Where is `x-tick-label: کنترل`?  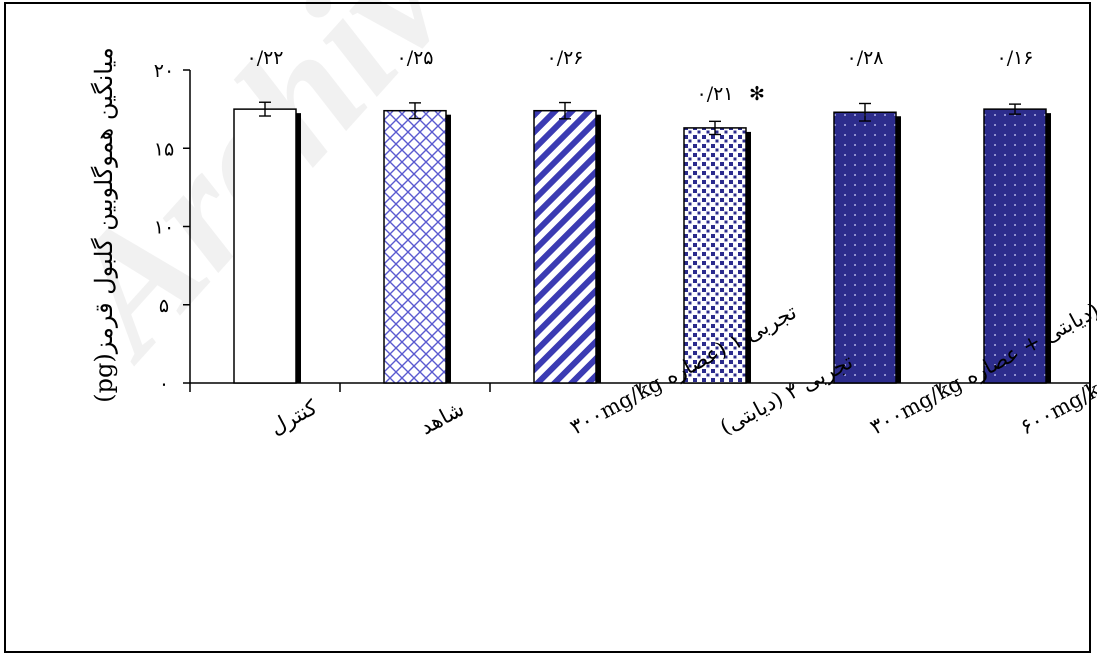
x-tick-label: کنترل is located at coordinates (293, 417).